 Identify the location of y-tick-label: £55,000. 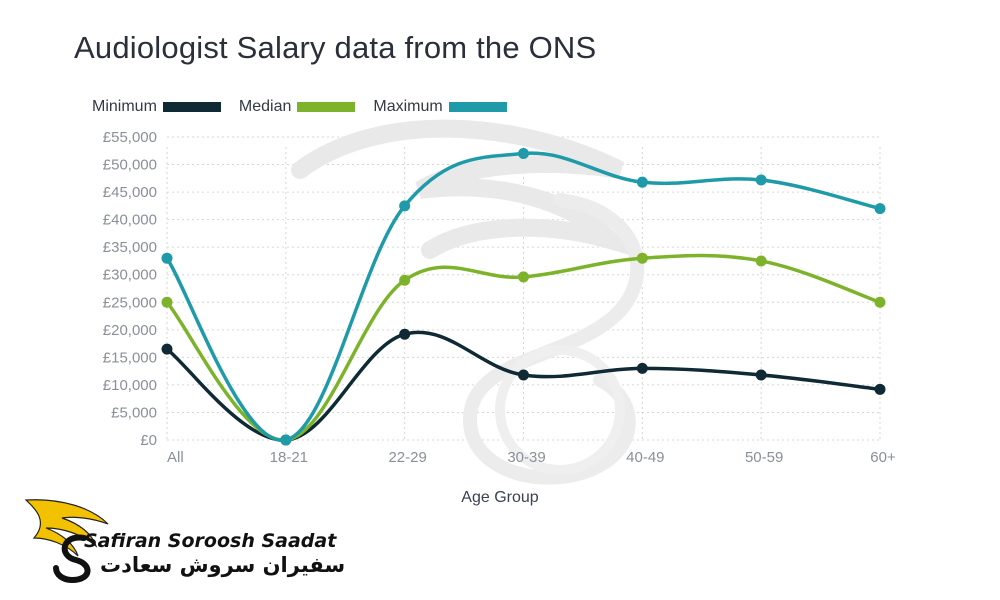
(130, 137).